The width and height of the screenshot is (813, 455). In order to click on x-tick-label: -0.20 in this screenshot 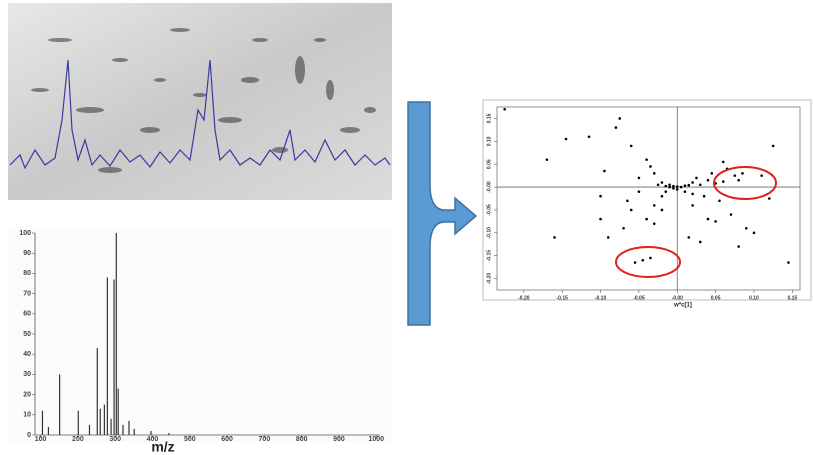, I will do `click(524, 298)`.